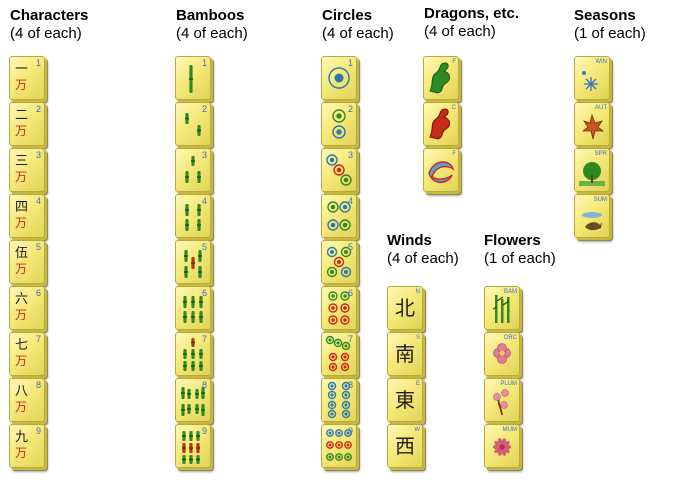  Describe the element at coordinates (193, 446) in the screenshot. I see `bamboo-tile: 9` at that location.